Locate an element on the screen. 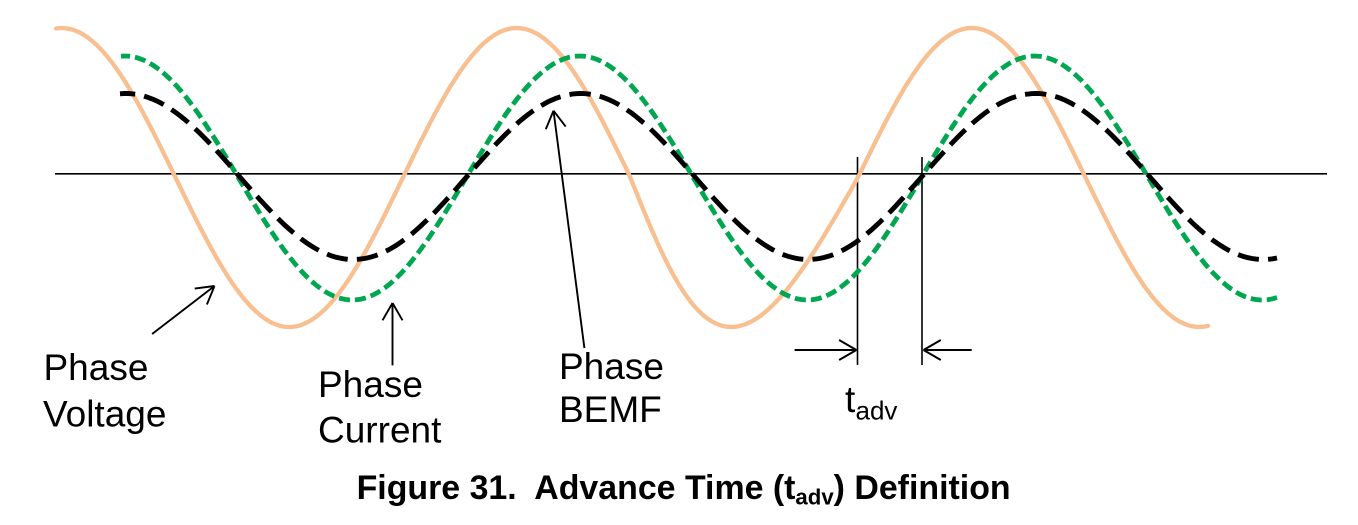 This screenshot has width=1358, height=525. svg-text: Voltage is located at coordinates (104, 414).